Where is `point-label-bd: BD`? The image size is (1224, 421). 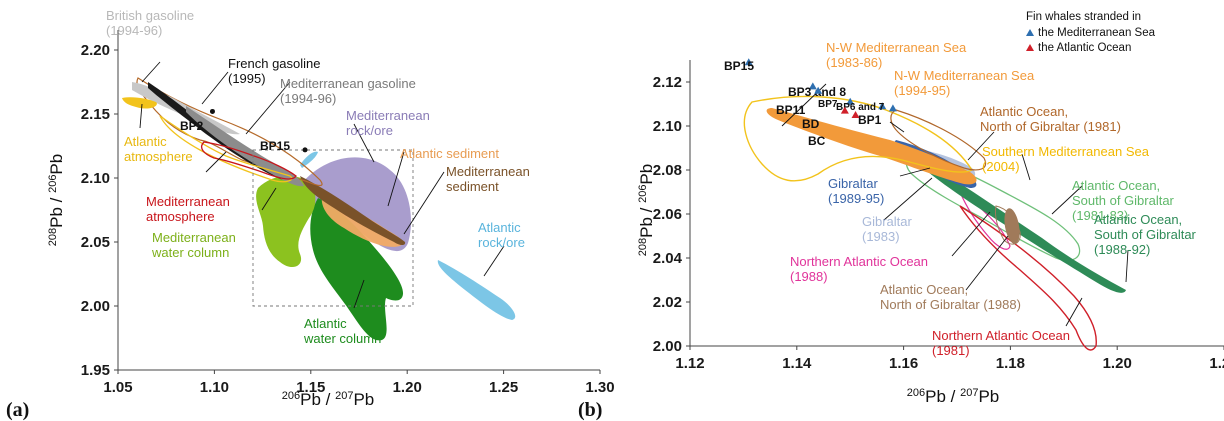
point-label-bd: BD is located at coordinates (811, 124).